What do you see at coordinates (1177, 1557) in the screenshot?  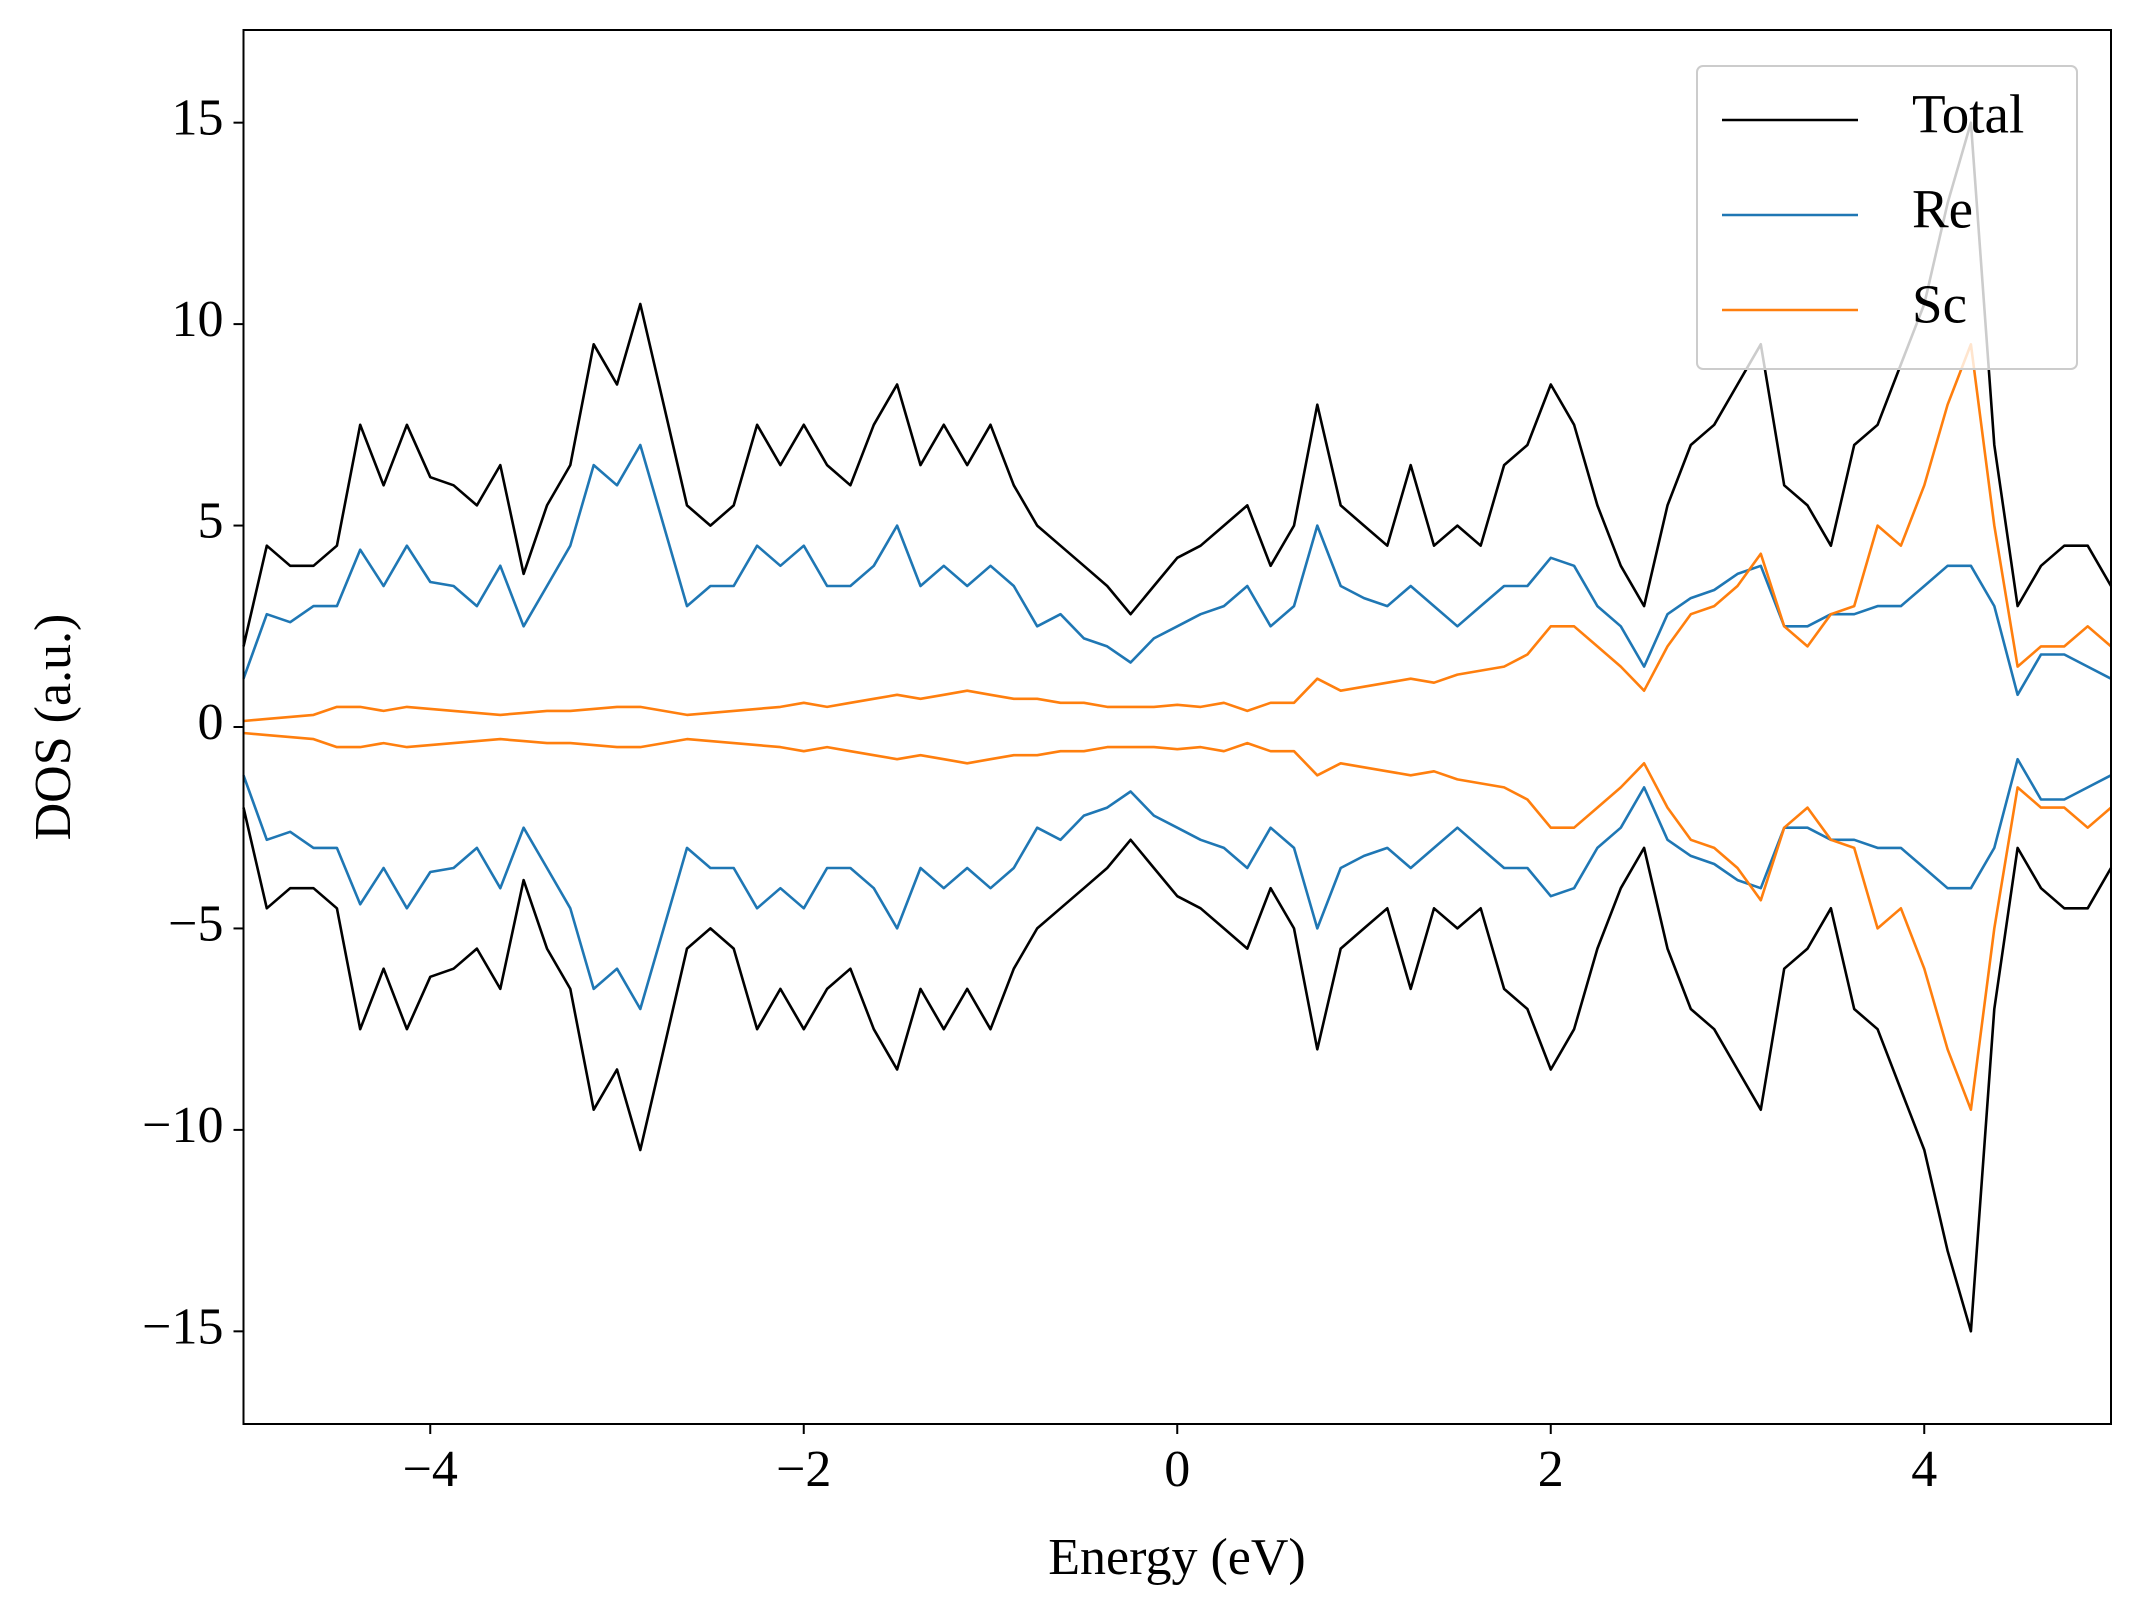 I see `x-axis-label: Energy (eV)` at bounding box center [1177, 1557].